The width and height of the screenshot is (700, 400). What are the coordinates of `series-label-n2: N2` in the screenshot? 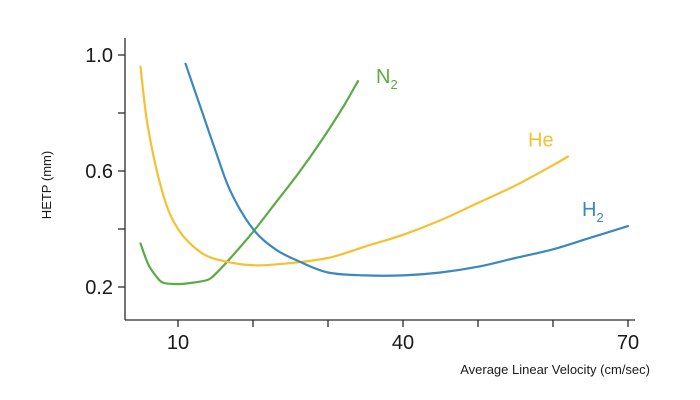 It's located at (387, 79).